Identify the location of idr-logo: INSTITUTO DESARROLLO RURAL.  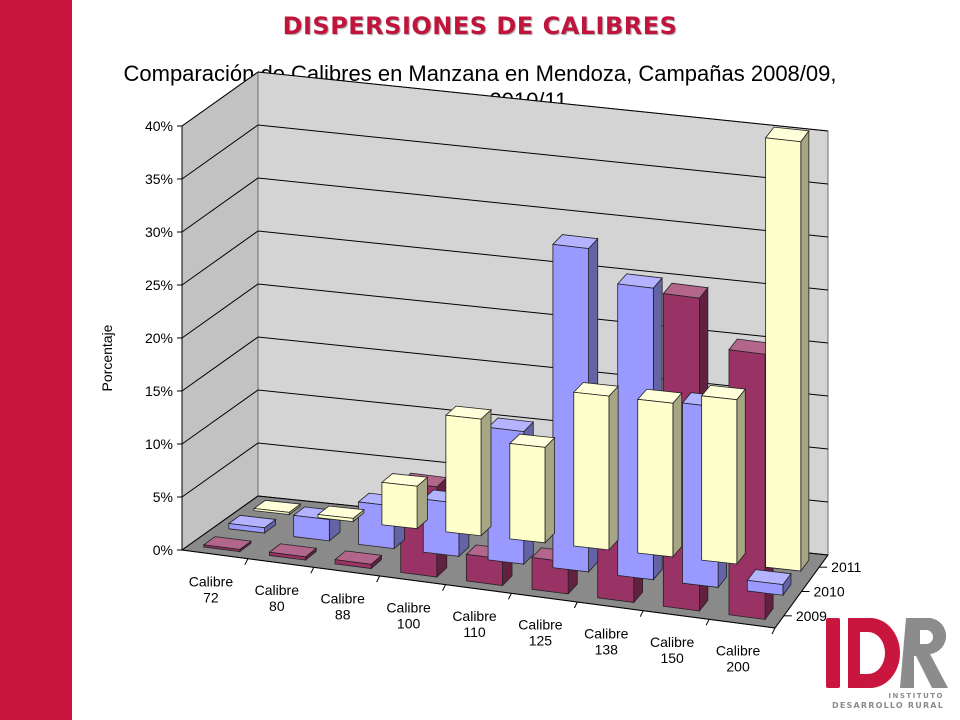
(887, 663).